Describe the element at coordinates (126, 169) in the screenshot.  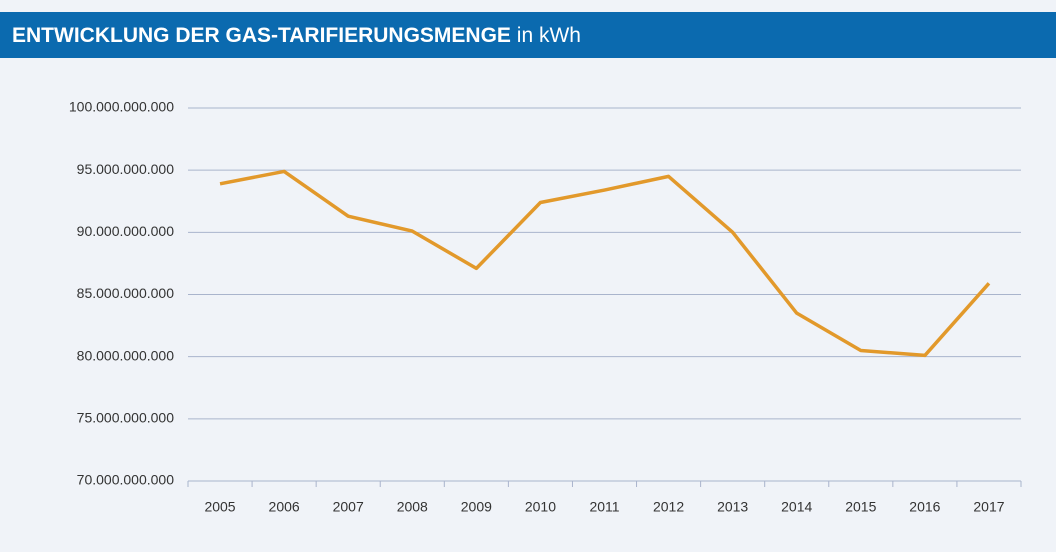
I see `y-tick-label: 95.000.000.000` at that location.